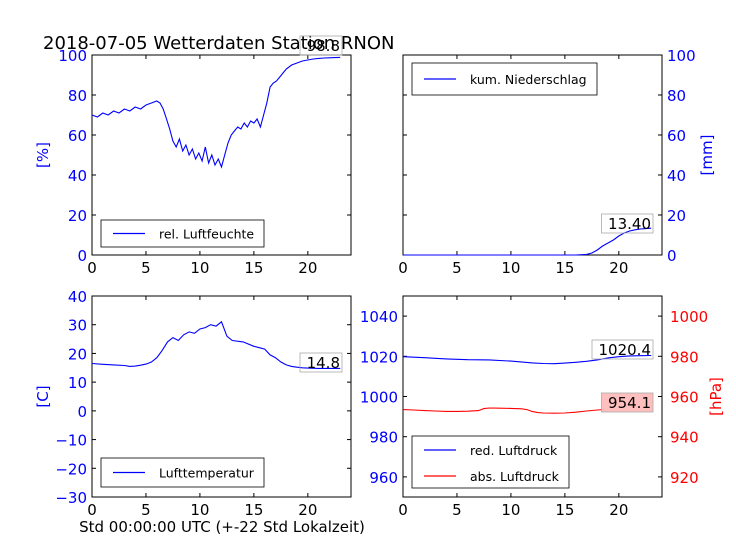 The width and height of the screenshot is (736, 552). I want to click on value-annotation: 954.1, so click(629, 403).